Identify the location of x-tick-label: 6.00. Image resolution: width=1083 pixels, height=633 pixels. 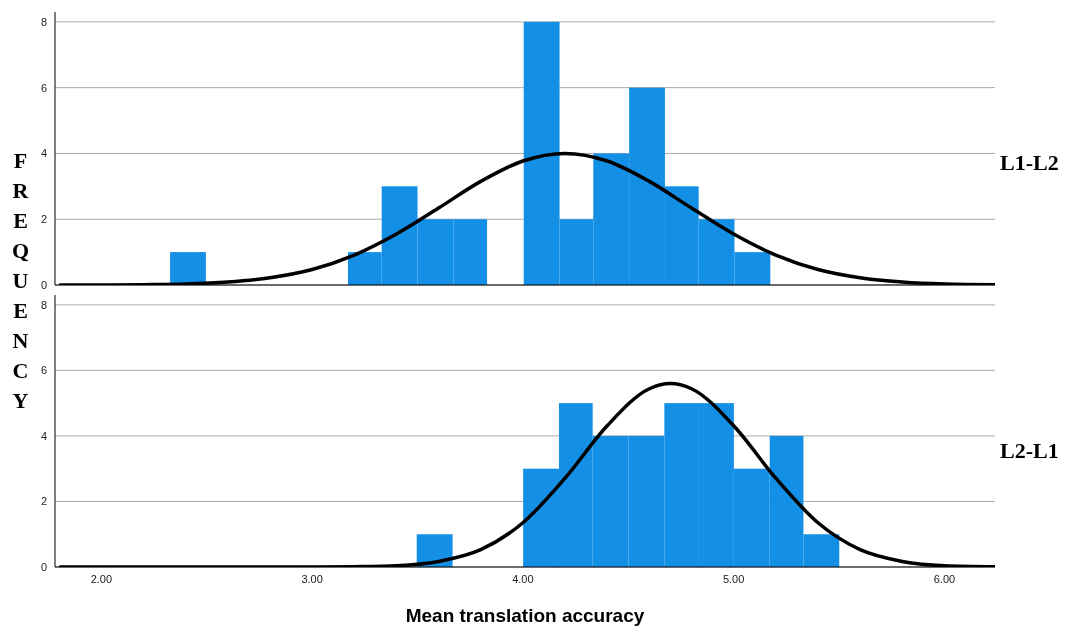
(944, 578).